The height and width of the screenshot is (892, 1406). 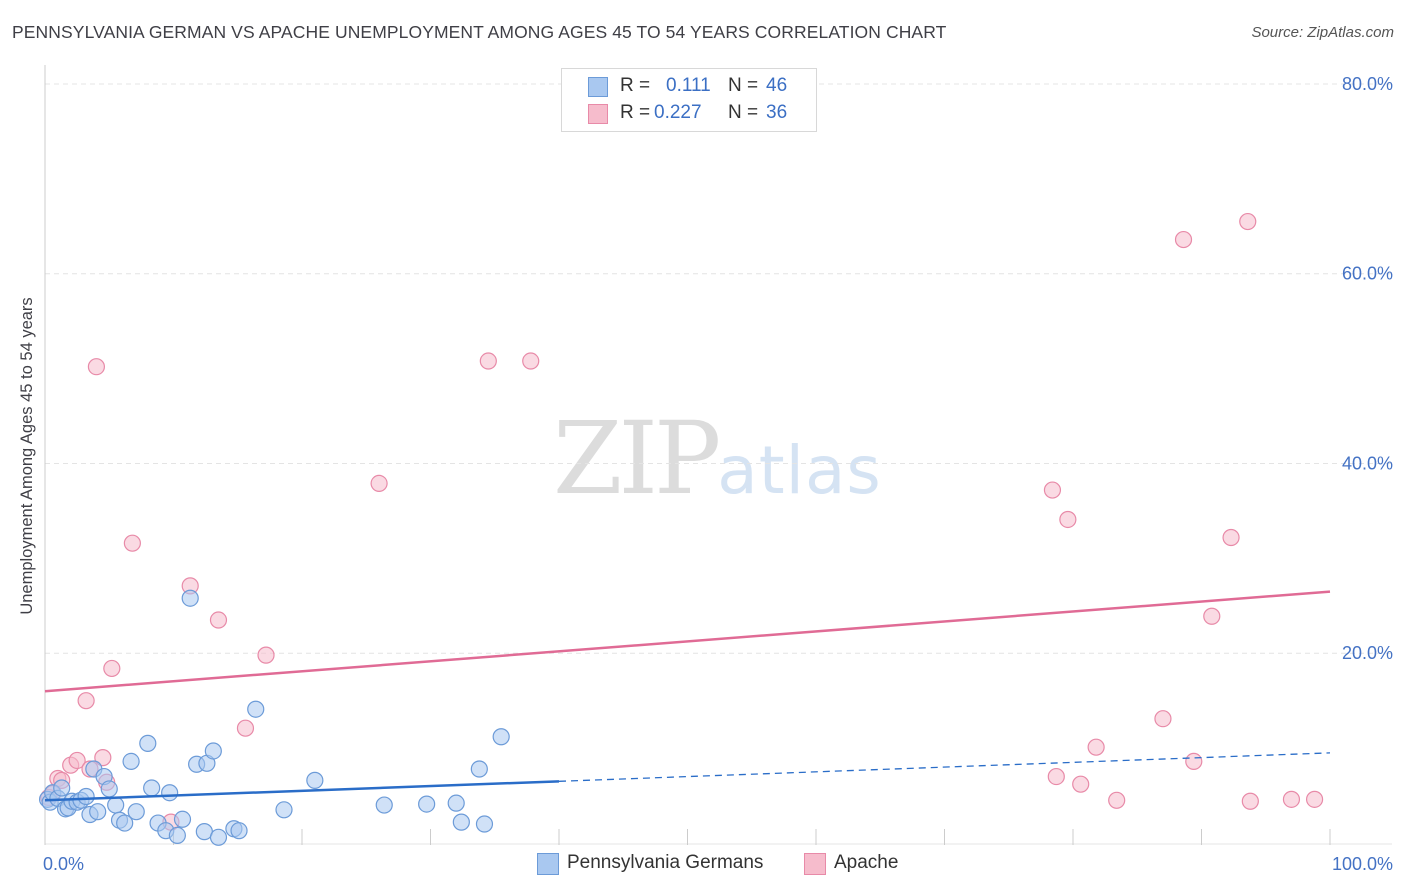 I want to click on source-credit: Source: ZipAtlas.com, so click(x=1322, y=32).